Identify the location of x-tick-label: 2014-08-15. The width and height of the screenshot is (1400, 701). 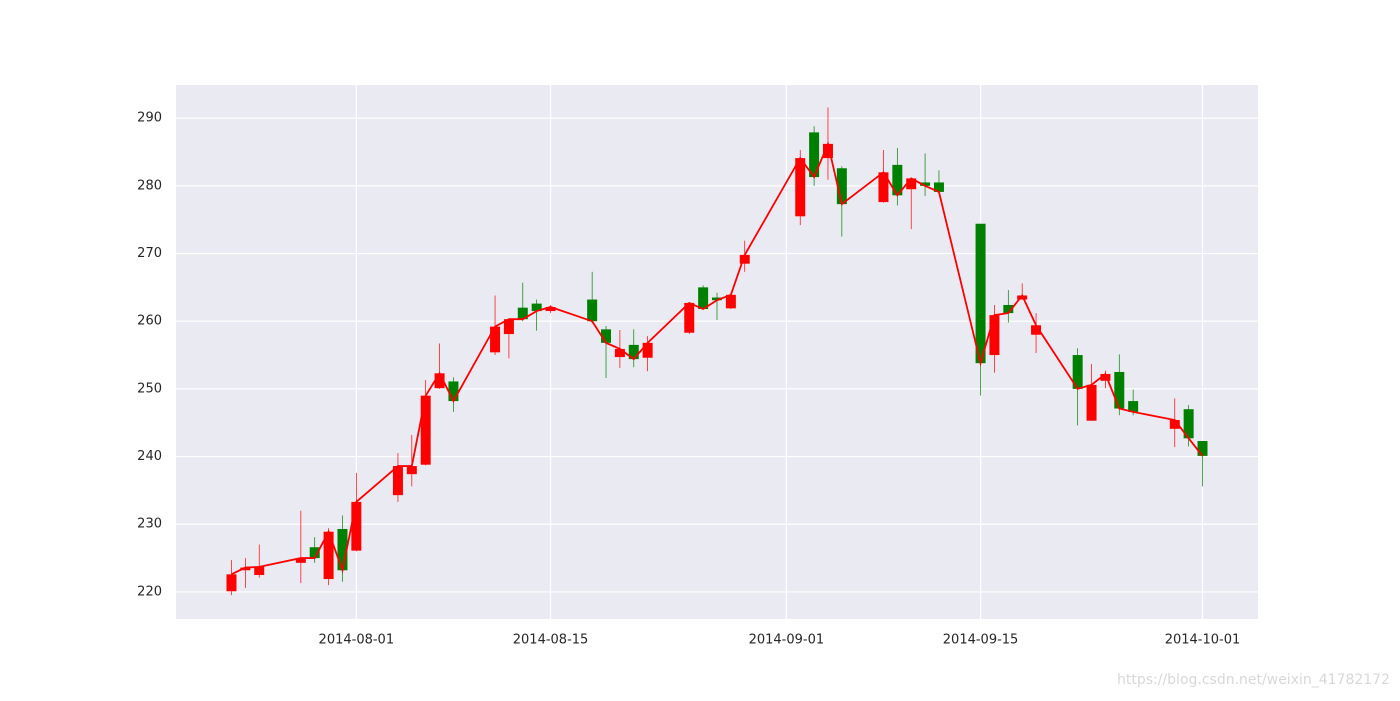
(551, 640).